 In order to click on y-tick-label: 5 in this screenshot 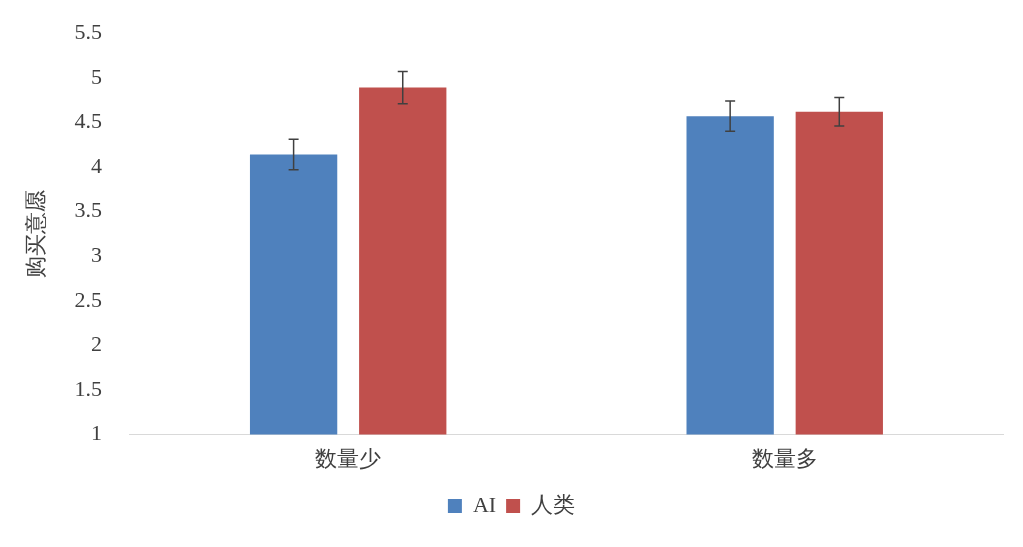, I will do `click(96, 76)`.